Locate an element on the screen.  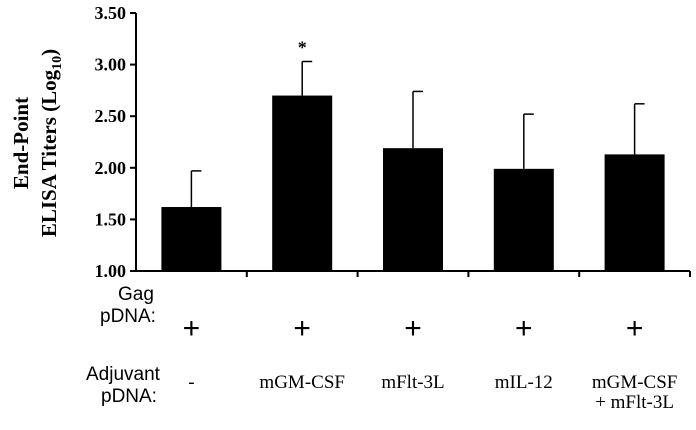
adjuvant-value: mGM-CSF is located at coordinates (302, 383).